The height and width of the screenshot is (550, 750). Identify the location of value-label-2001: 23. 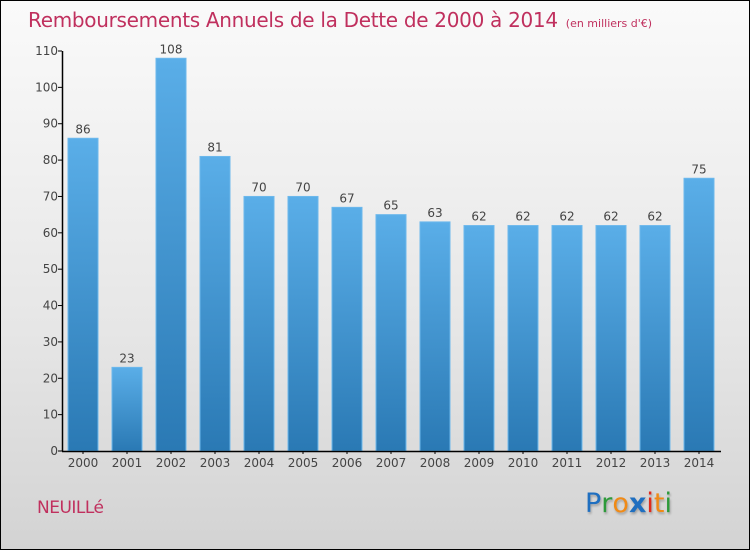
(126, 358).